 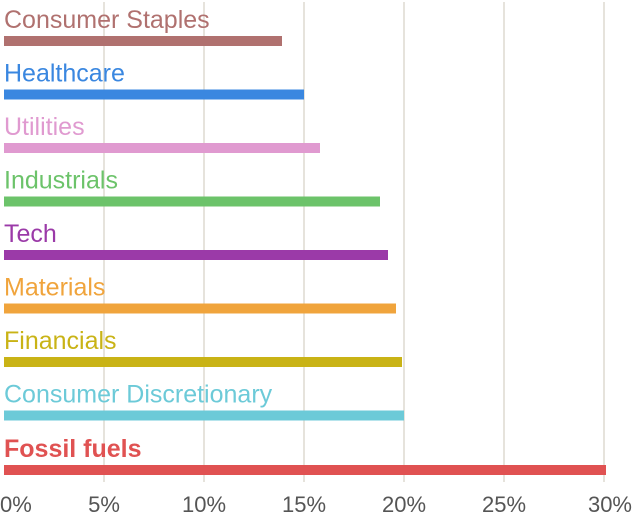 What do you see at coordinates (204, 504) in the screenshot?
I see `tick-label: 10%` at bounding box center [204, 504].